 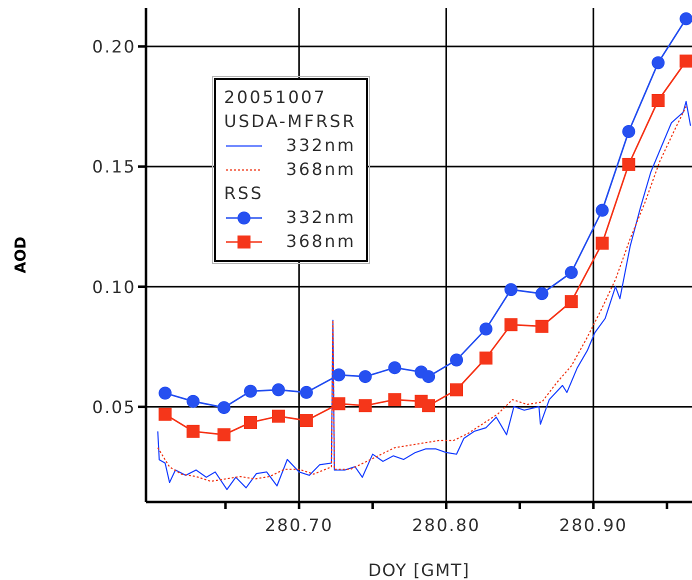 What do you see at coordinates (276, 98) in the screenshot?
I see `legend-title: 20051007` at bounding box center [276, 98].